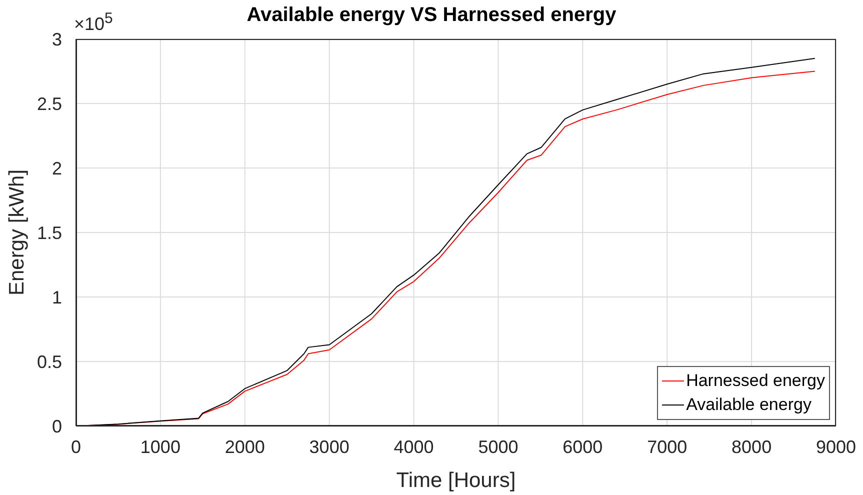 This screenshot has height=495, width=863. What do you see at coordinates (49, 104) in the screenshot?
I see `y-tick-label: 2.5` at bounding box center [49, 104].